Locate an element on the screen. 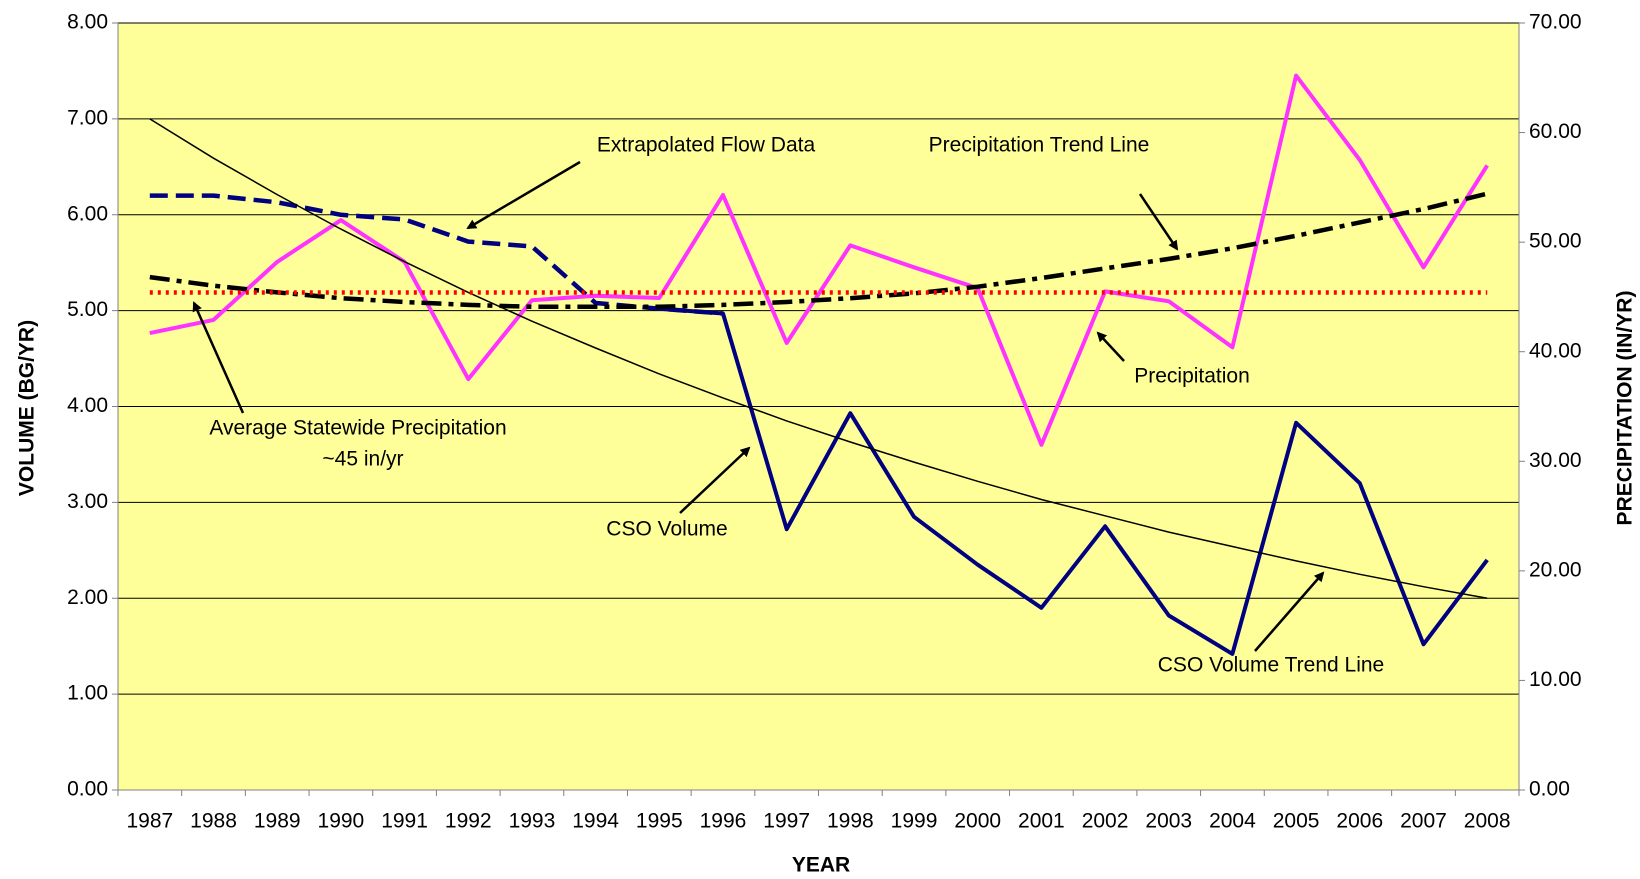 This screenshot has width=1640, height=879. annotation: Precipitation is located at coordinates (1192, 376).